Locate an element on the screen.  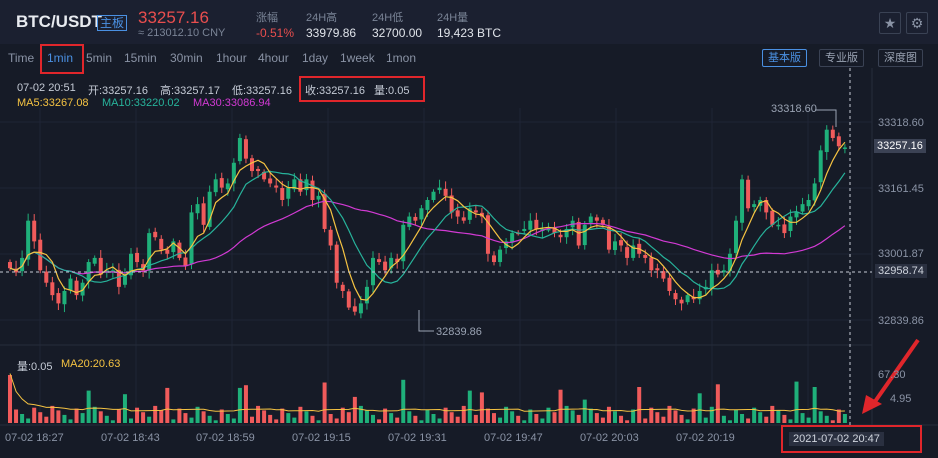
tab-1min: 1min is located at coordinates (60, 58).